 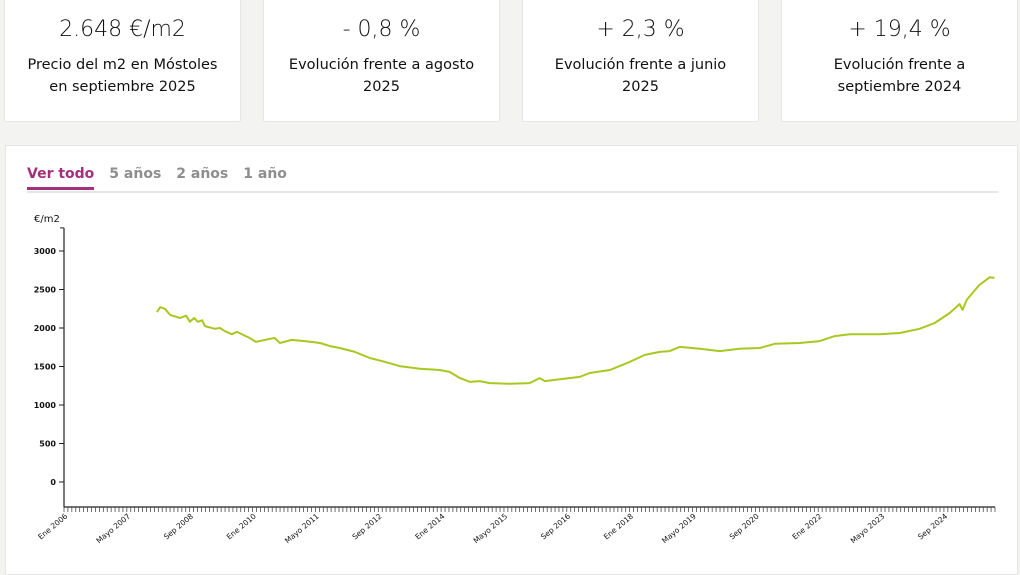 I want to click on y-tick-label: 2000, so click(x=45, y=328).